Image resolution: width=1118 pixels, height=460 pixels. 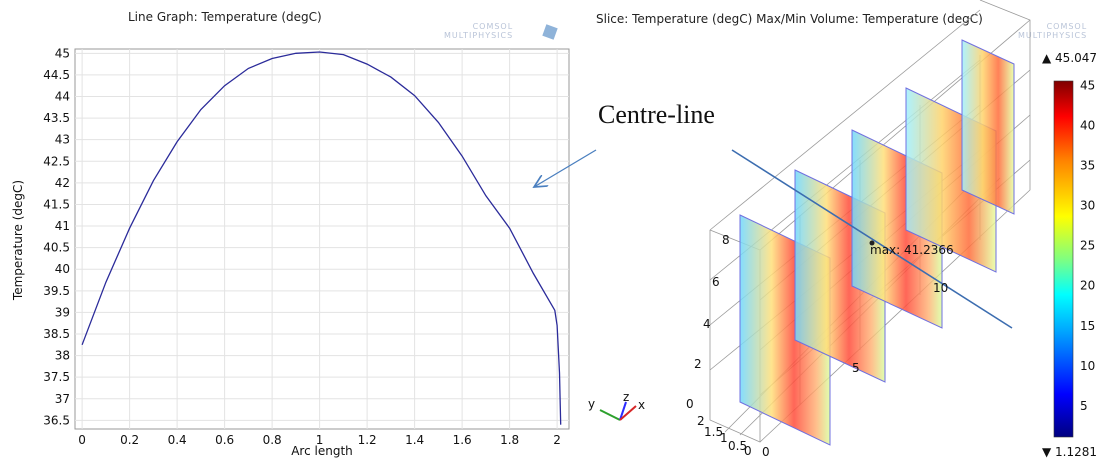 I want to click on tick-label: 1, so click(x=724, y=438).